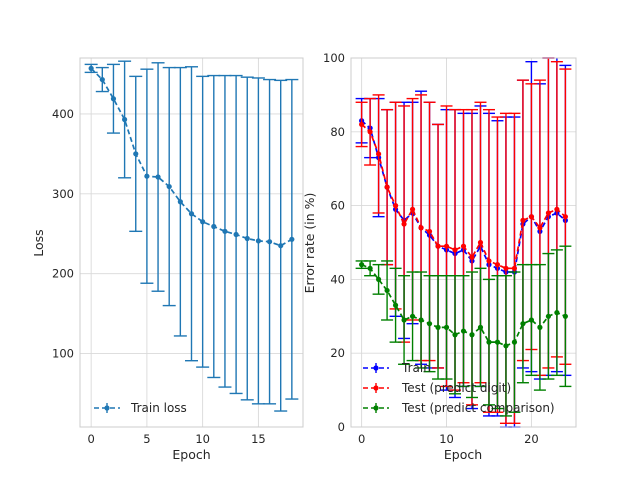 This screenshot has width=640, height=480. I want to click on error-x-tick-labels: 0 10 20, so click(448, 439).